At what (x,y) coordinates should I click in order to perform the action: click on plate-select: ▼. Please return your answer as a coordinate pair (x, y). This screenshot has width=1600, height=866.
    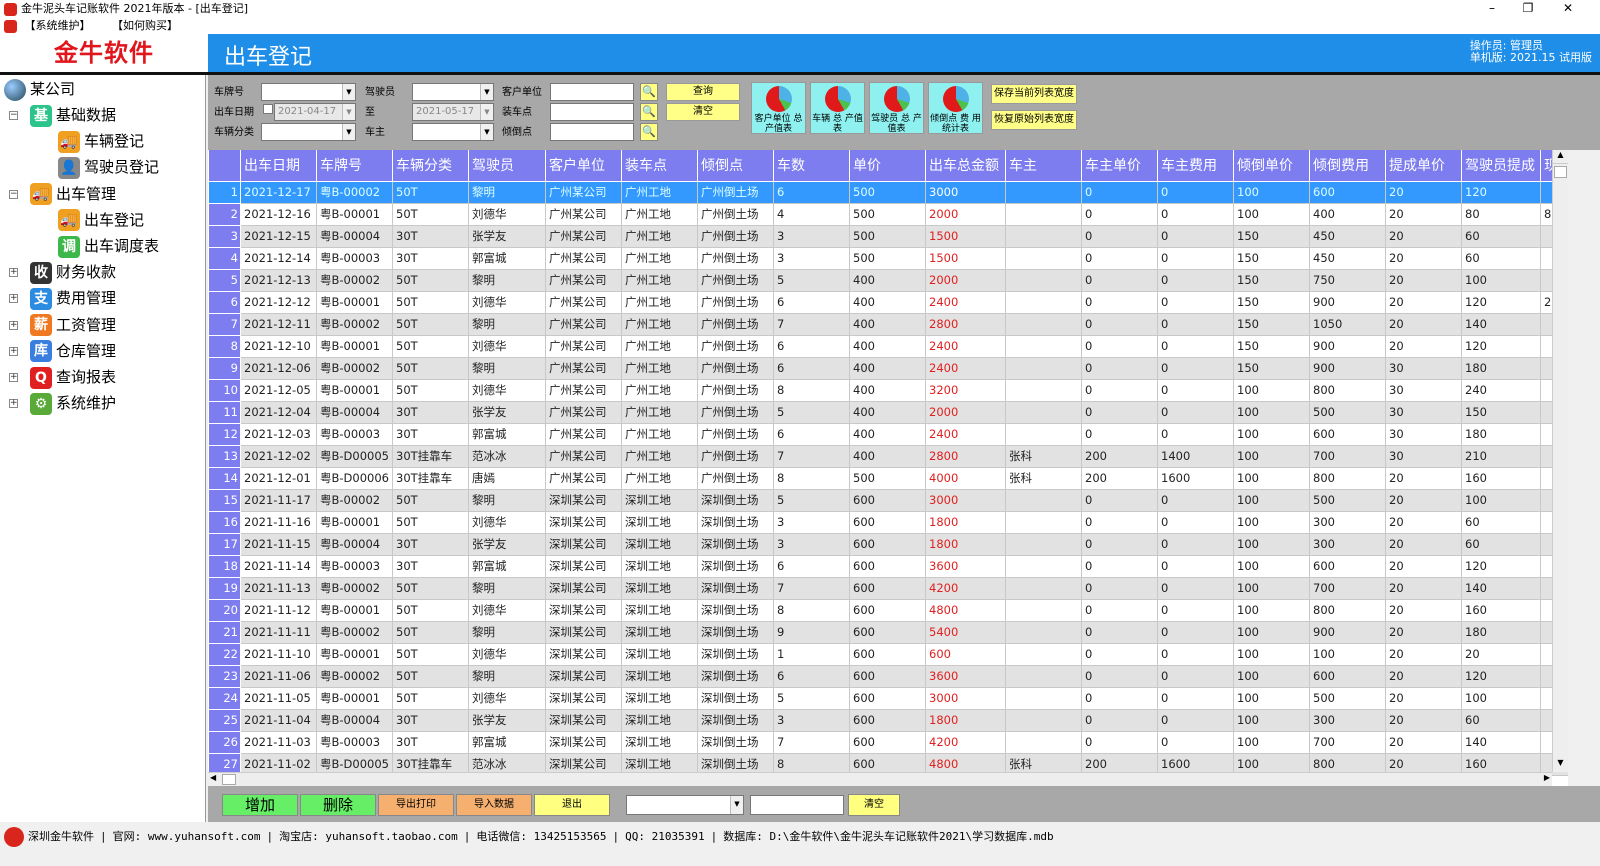
    Looking at the image, I should click on (308, 92).